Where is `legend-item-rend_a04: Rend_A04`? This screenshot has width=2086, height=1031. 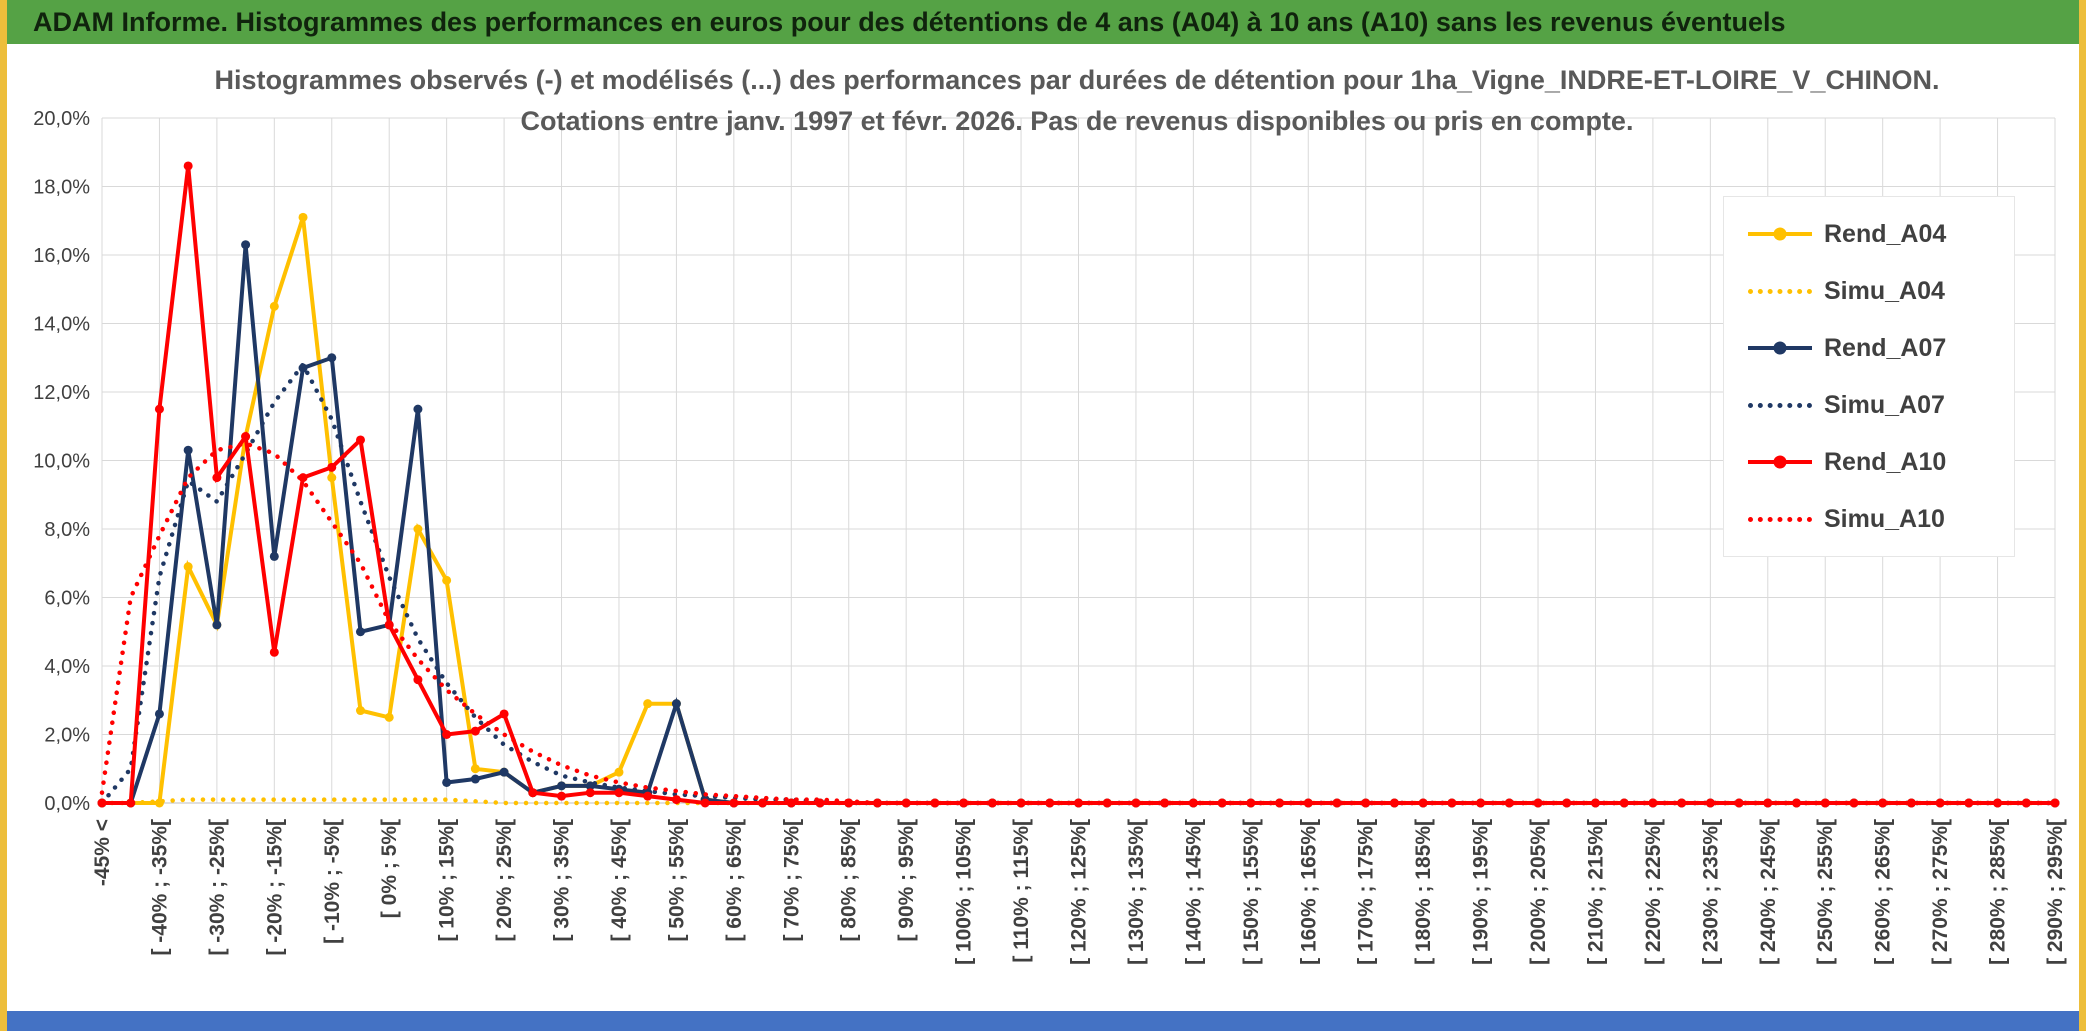 legend-item-rend_a04: Rend_A04 is located at coordinates (1869, 234).